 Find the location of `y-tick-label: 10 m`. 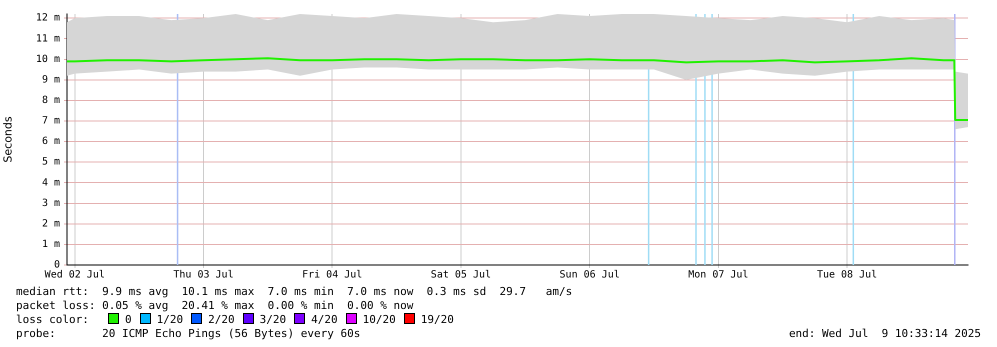

y-tick-label: 10 m is located at coordinates (48, 59).